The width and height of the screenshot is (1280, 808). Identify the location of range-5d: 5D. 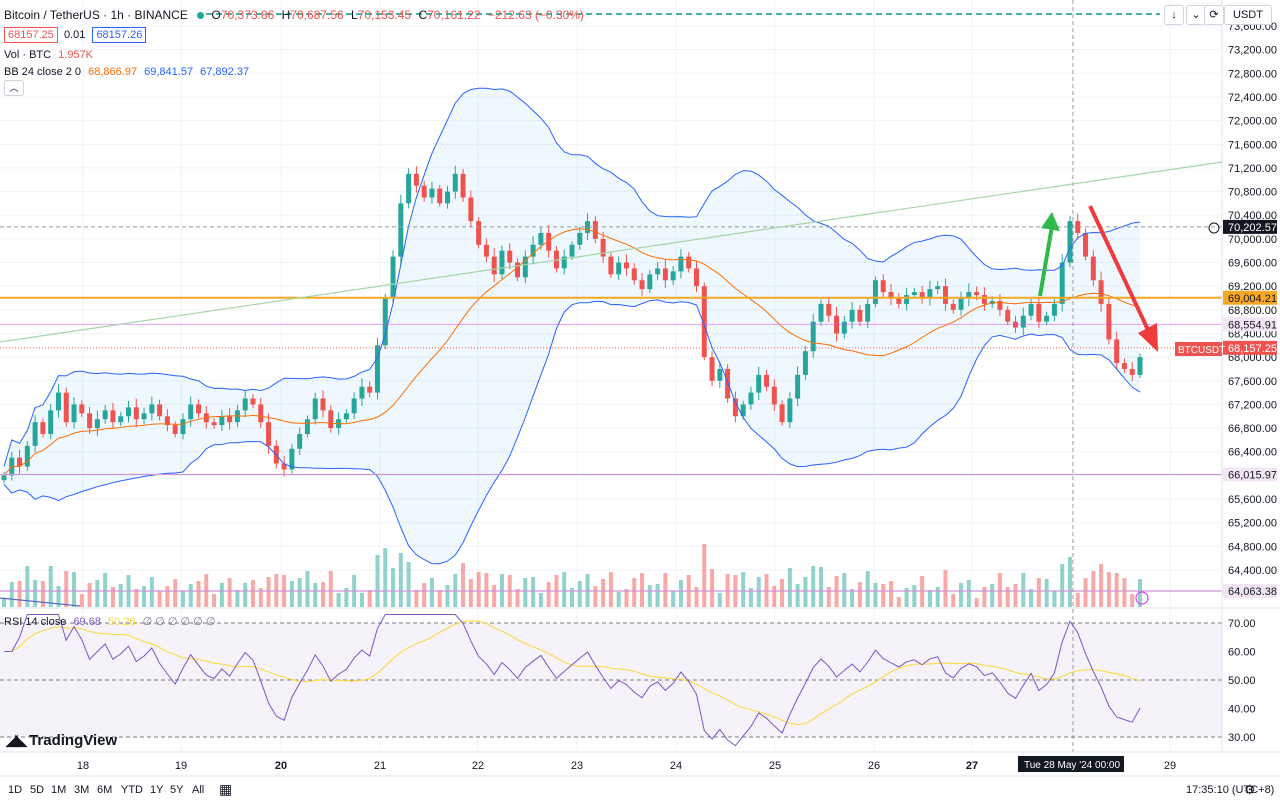
(37, 790).